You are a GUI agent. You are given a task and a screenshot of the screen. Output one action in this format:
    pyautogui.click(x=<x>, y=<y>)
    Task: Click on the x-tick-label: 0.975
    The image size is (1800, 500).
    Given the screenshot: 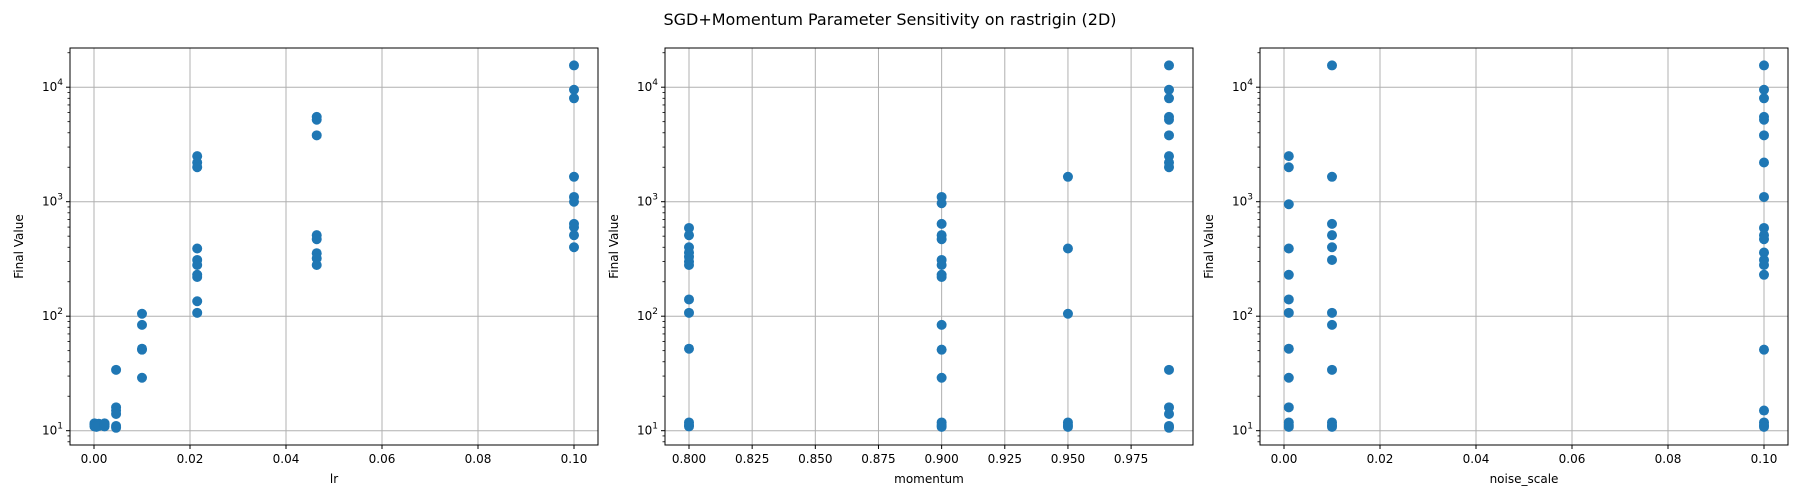 What is the action you would take?
    pyautogui.click(x=1131, y=459)
    